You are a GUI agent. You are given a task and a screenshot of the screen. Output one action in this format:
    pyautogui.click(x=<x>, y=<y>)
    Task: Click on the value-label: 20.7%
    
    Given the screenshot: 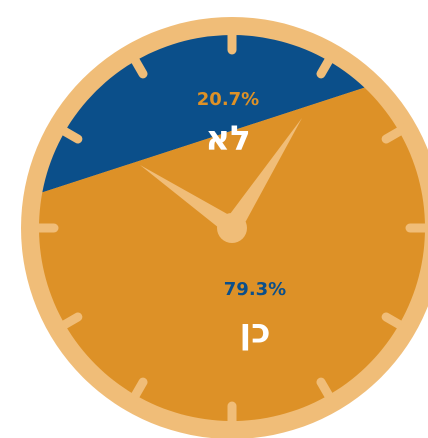 What is the action you would take?
    pyautogui.click(x=228, y=99)
    